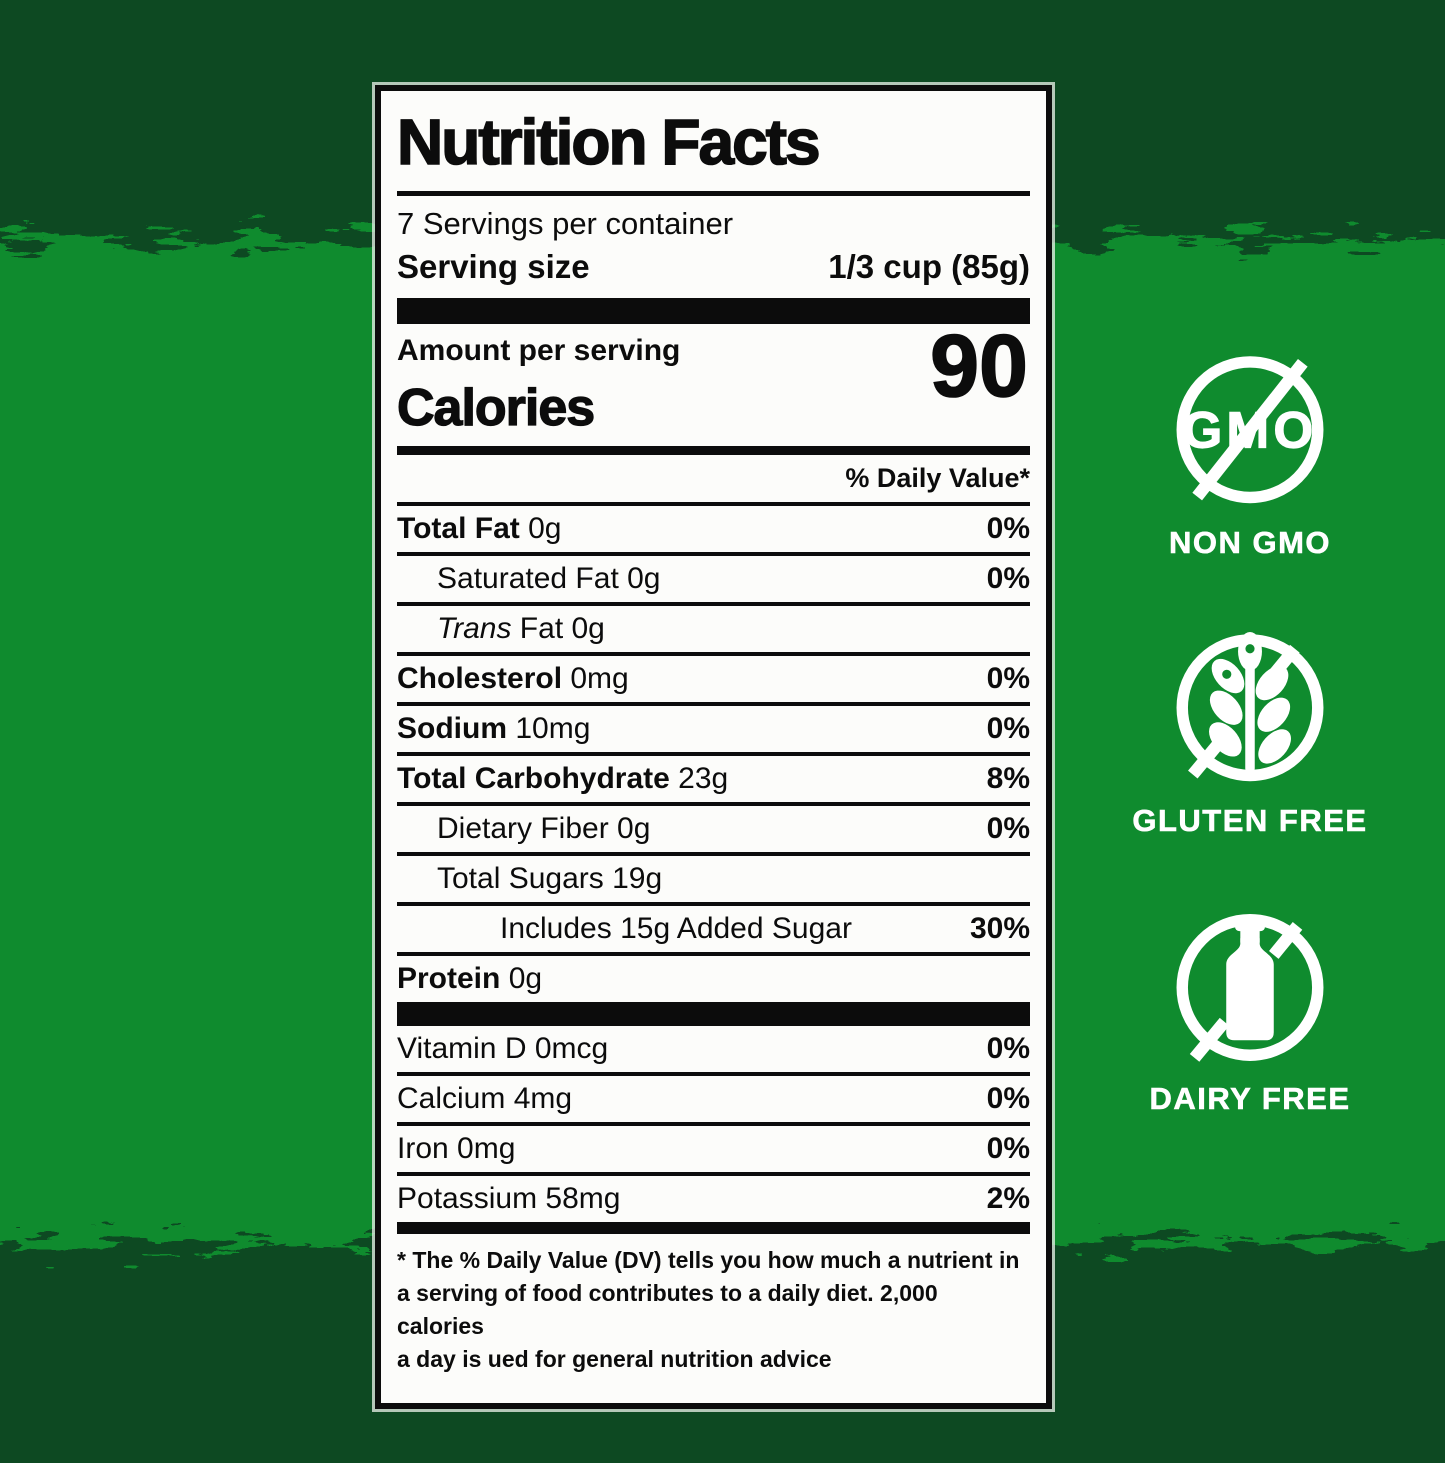 This screenshot has width=1445, height=1463. Describe the element at coordinates (563, 778) in the screenshot. I see `nutrient-name: Total Carbohydrate 23g` at that location.